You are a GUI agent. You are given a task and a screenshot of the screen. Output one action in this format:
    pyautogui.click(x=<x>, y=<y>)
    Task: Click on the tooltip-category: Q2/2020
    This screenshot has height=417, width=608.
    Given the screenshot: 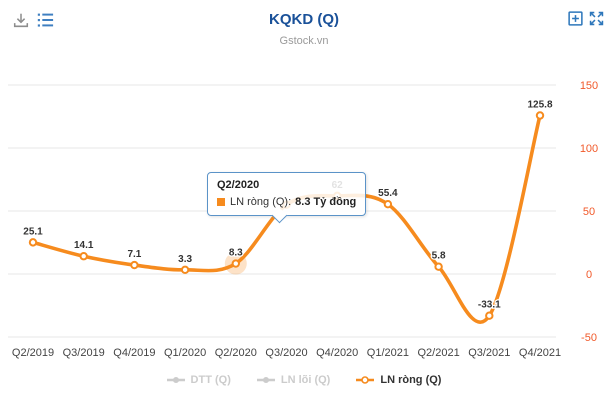 What is the action you would take?
    pyautogui.click(x=238, y=185)
    